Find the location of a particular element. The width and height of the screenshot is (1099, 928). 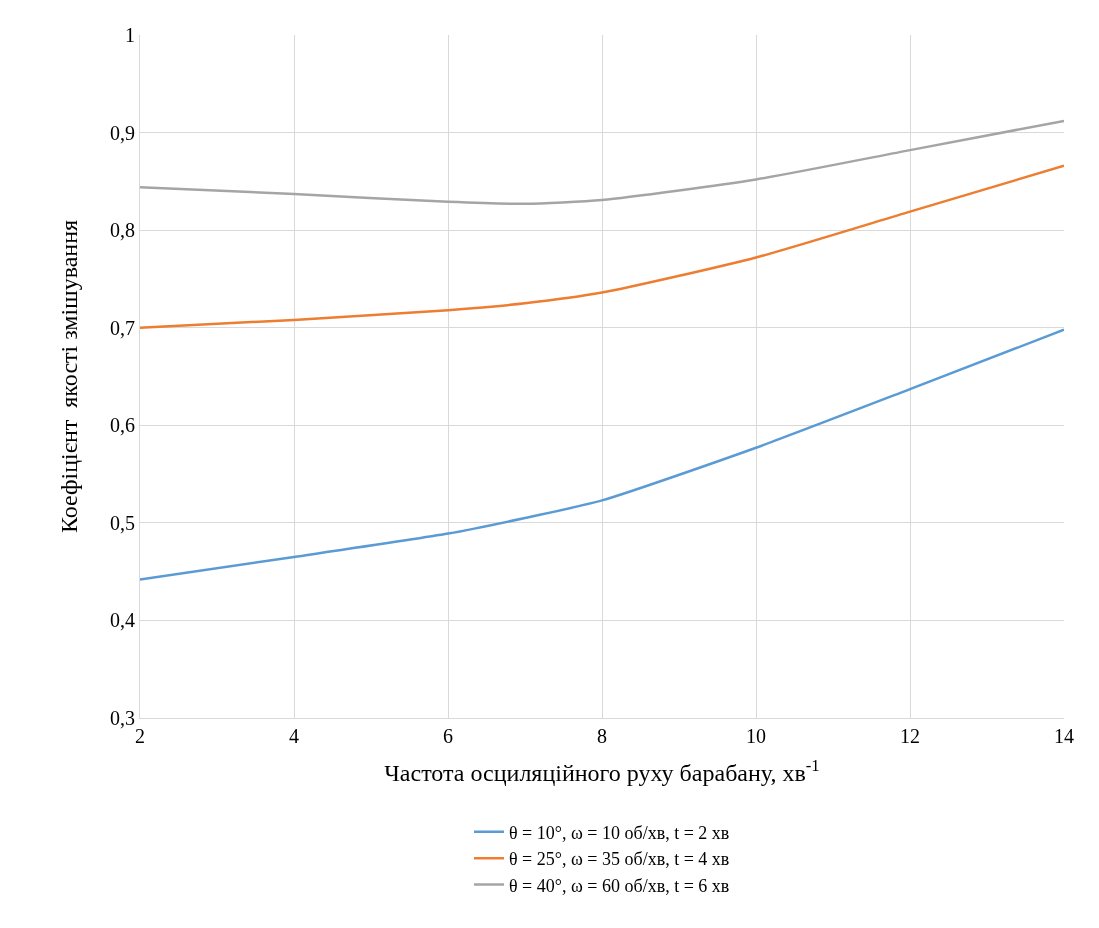

x-tick-label: 14 is located at coordinates (1064, 736).